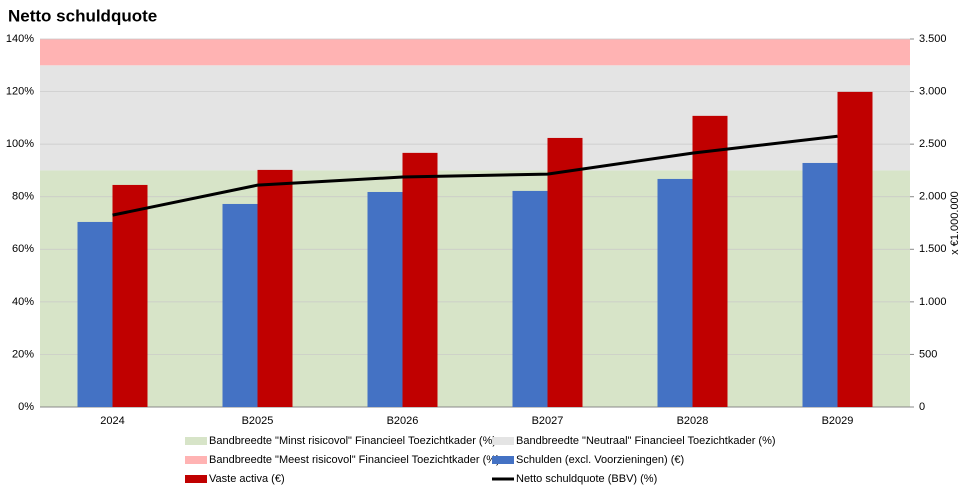 The image size is (969, 488). Describe the element at coordinates (933, 144) in the screenshot. I see `y2-tick-label: 2.500` at that location.